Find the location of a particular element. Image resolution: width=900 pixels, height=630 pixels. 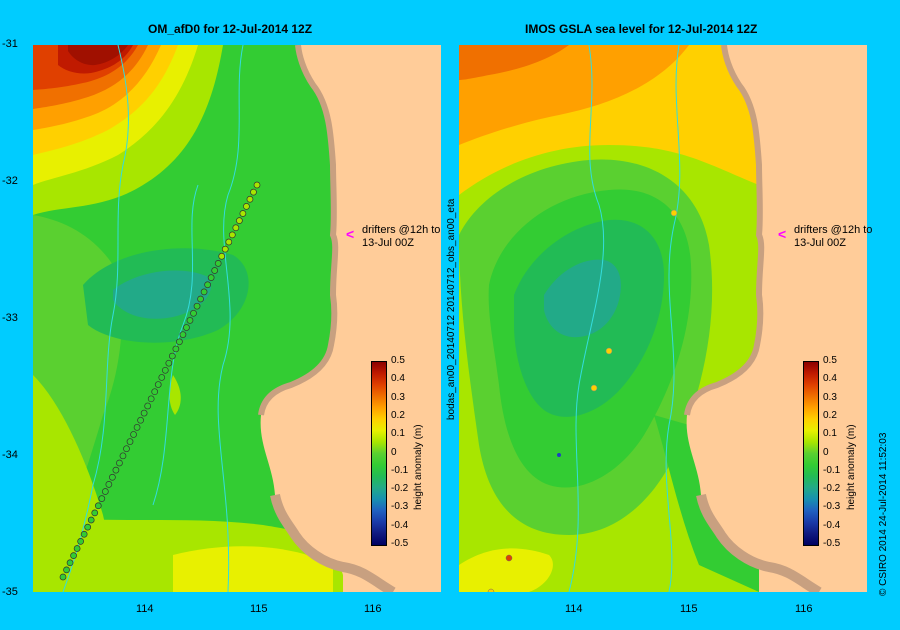

left-colorbar is located at coordinates (379, 453).